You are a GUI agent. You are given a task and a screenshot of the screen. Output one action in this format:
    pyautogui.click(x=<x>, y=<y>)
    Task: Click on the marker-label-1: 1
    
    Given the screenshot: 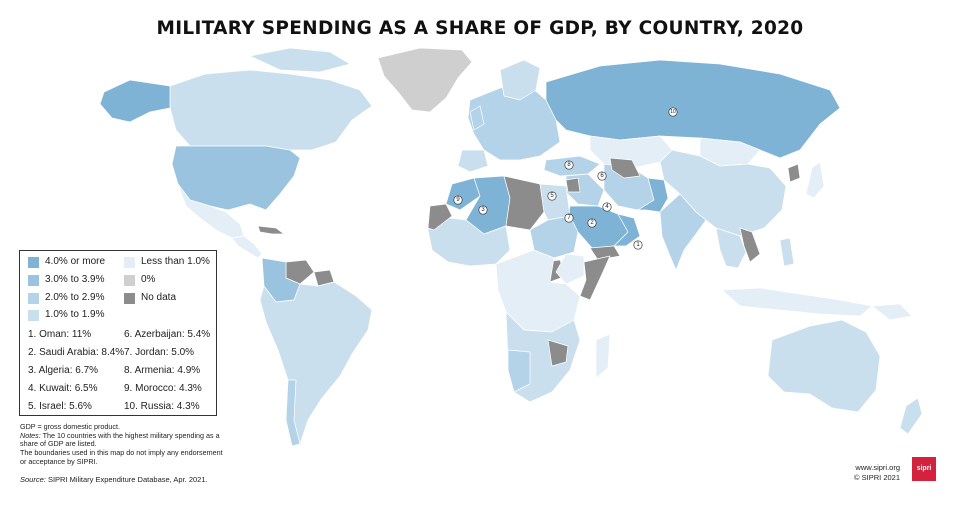 What is the action you would take?
    pyautogui.click(x=638, y=245)
    